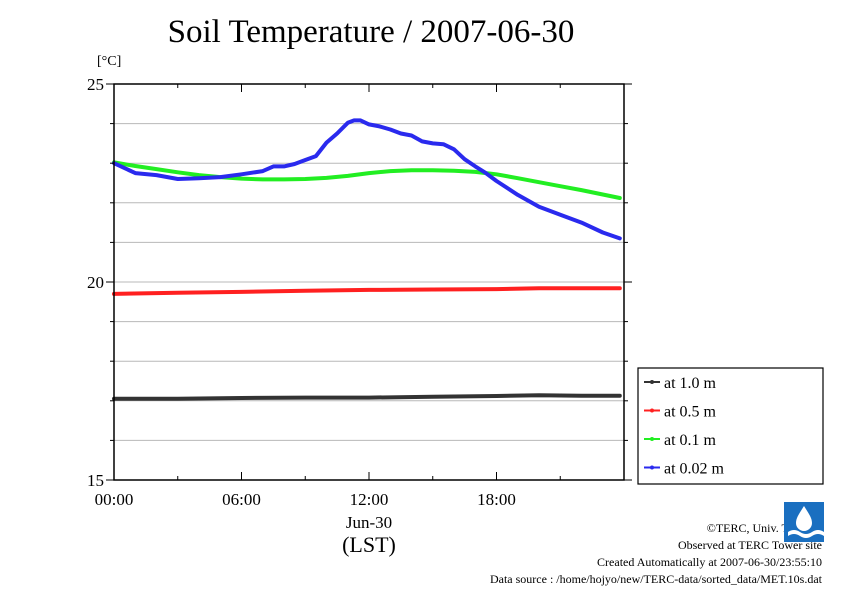  I want to click on terc-logo-icon, so click(804, 522).